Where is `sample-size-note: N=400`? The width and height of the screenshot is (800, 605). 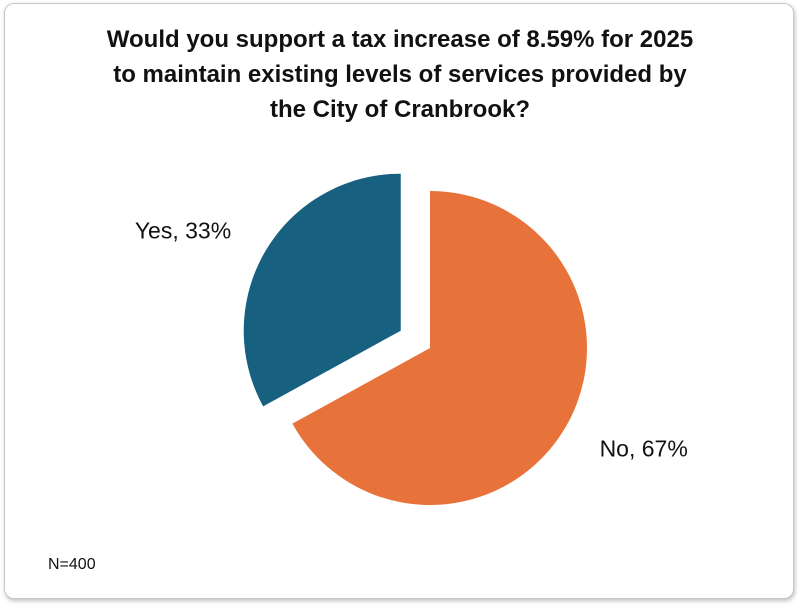 sample-size-note: N=400 is located at coordinates (72, 564).